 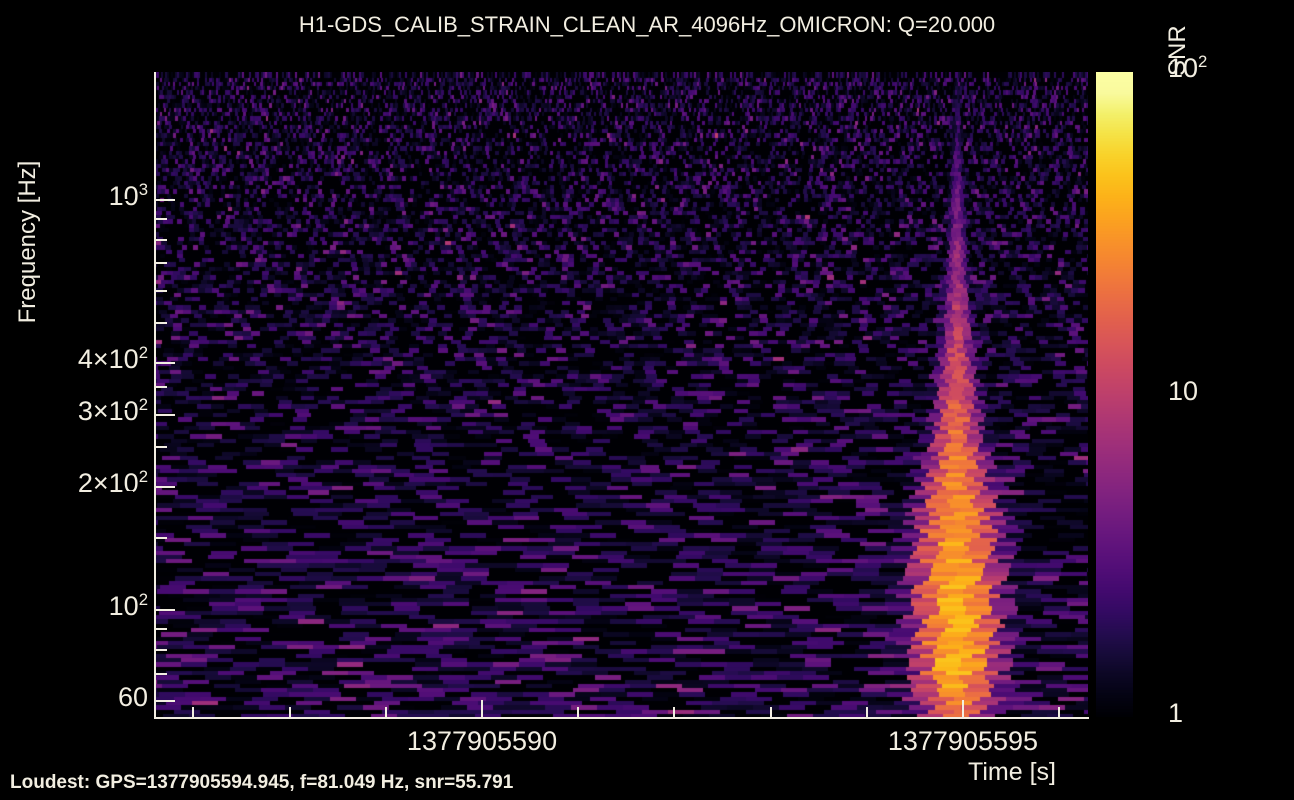 What do you see at coordinates (963, 741) in the screenshot?
I see `x-tick-label: 1377905595` at bounding box center [963, 741].